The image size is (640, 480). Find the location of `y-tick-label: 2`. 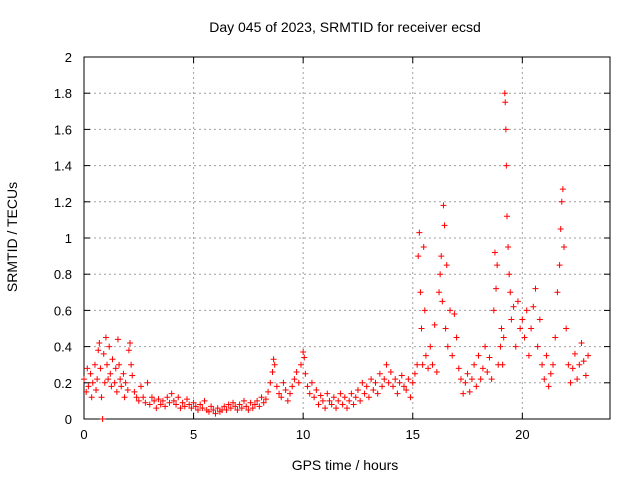

y-tick-label: 2 is located at coordinates (68, 57).